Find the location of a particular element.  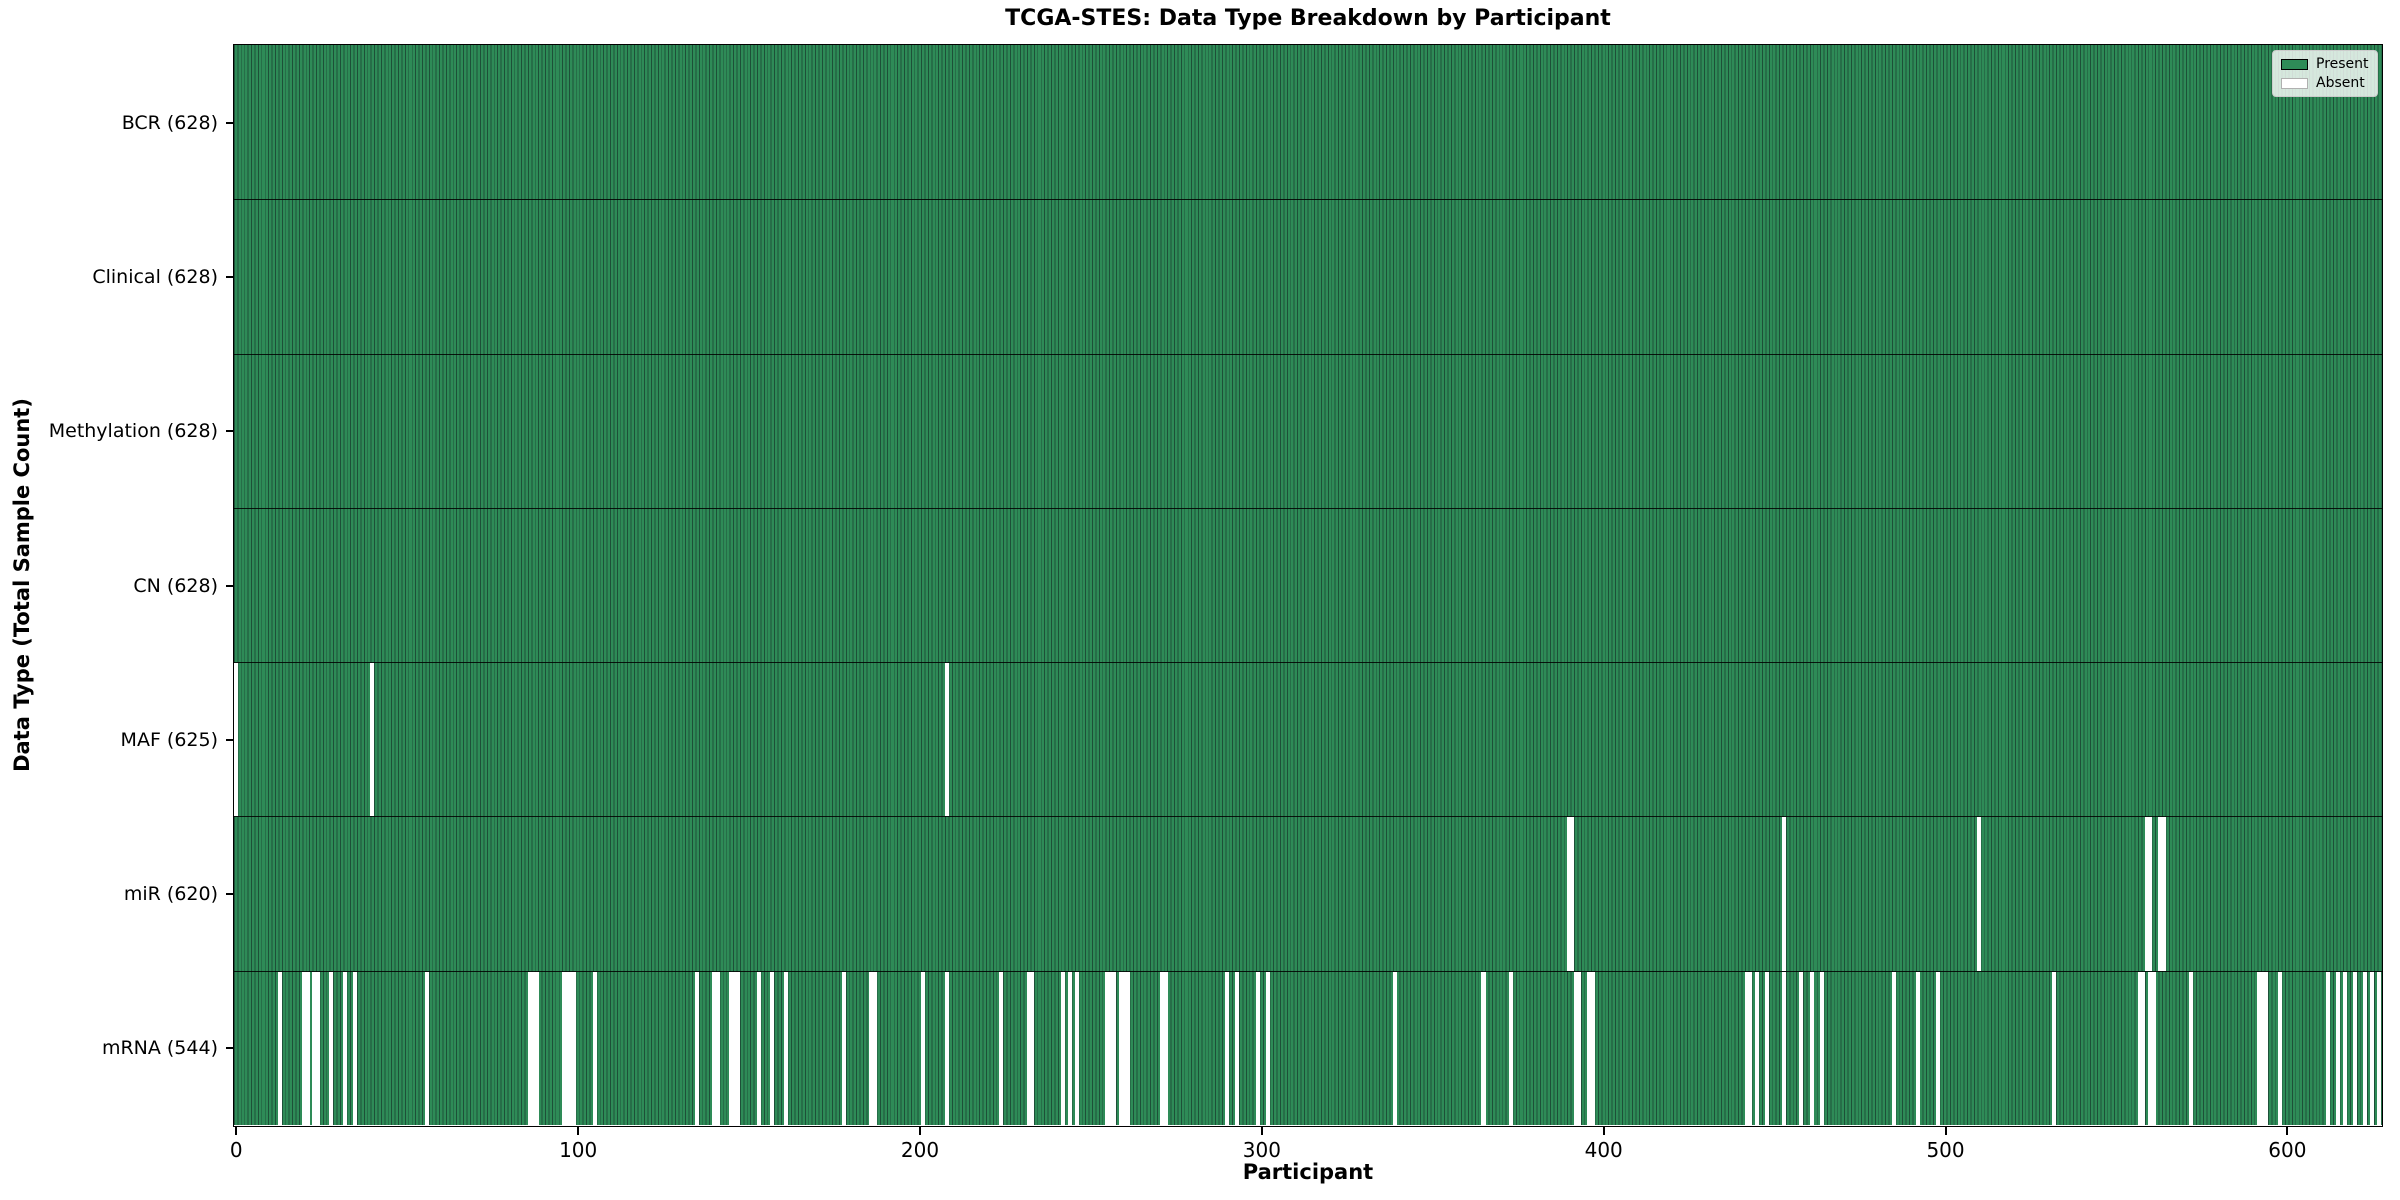

y-tick-label-Methylation: Methylation (628) is located at coordinates (133, 431).